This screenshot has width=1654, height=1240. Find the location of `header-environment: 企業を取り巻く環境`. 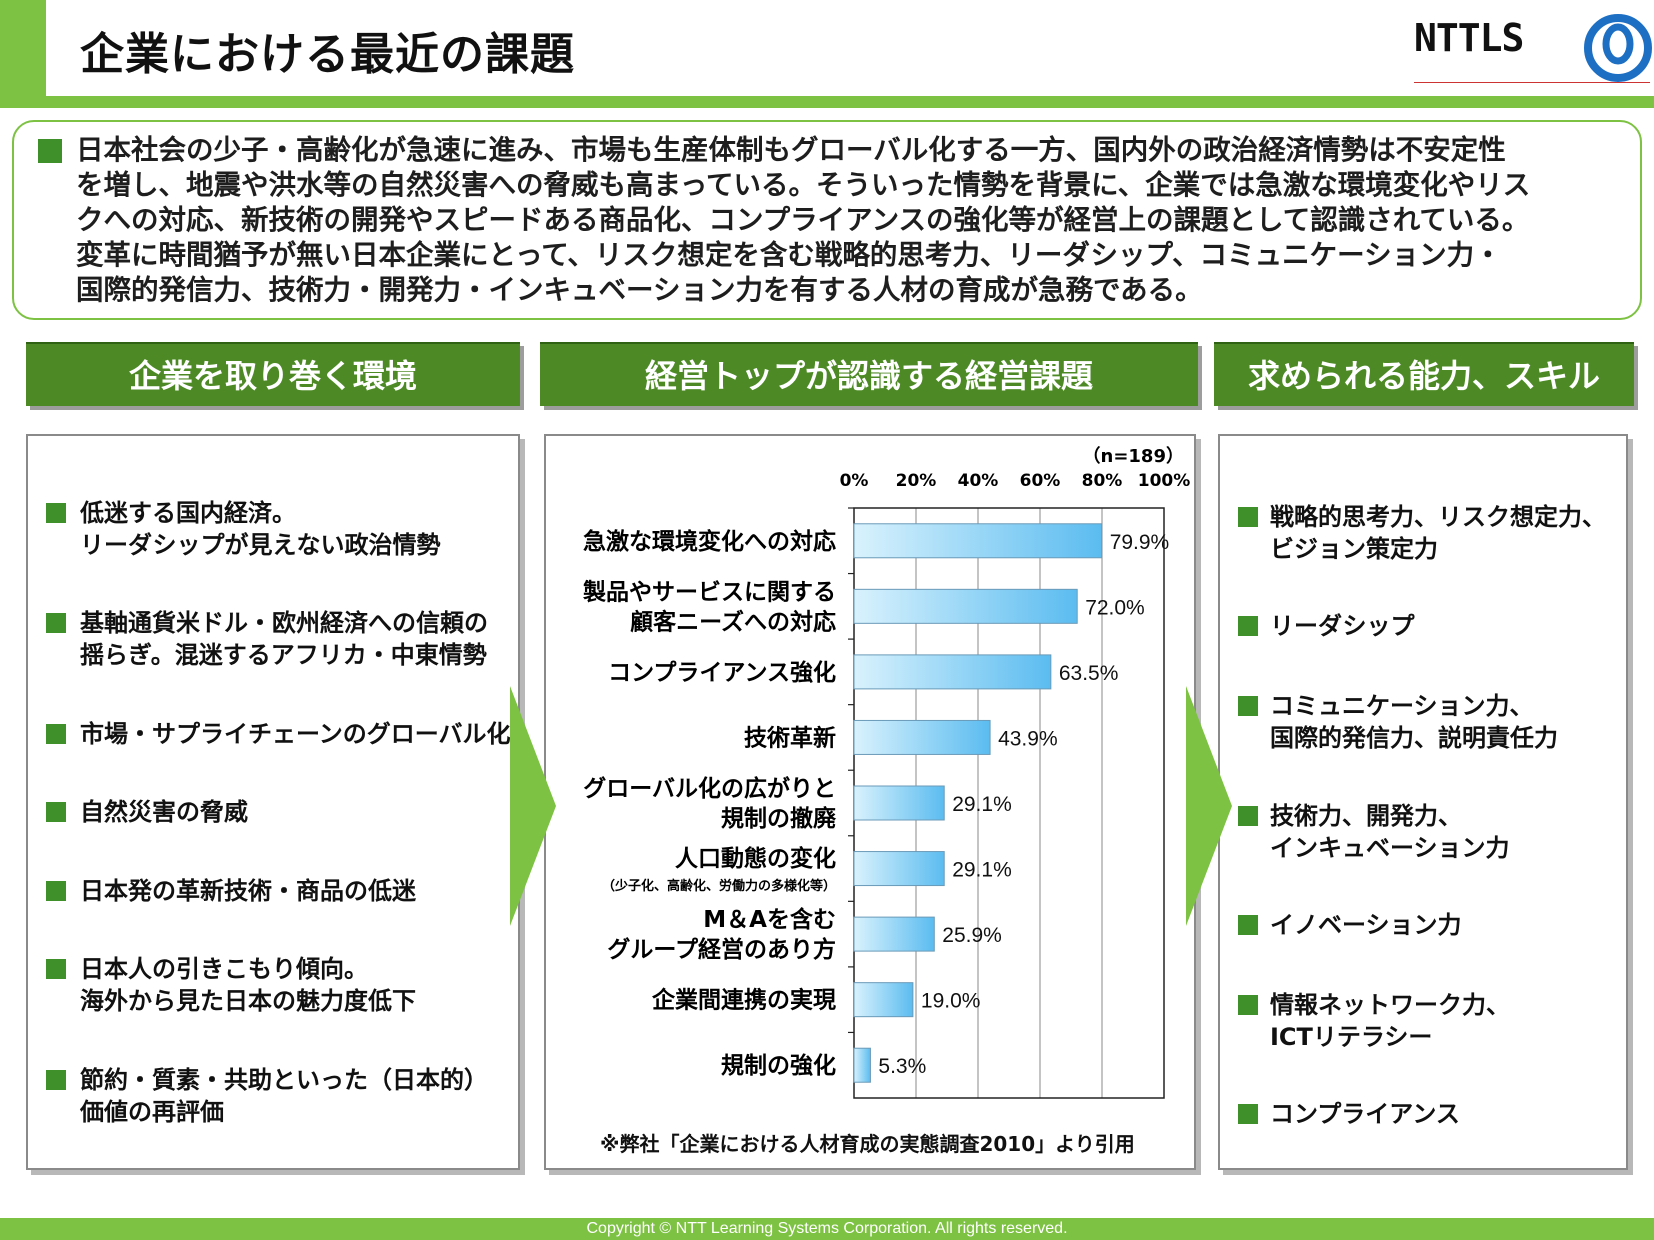

header-environment: 企業を取り巻く環境 is located at coordinates (273, 374).